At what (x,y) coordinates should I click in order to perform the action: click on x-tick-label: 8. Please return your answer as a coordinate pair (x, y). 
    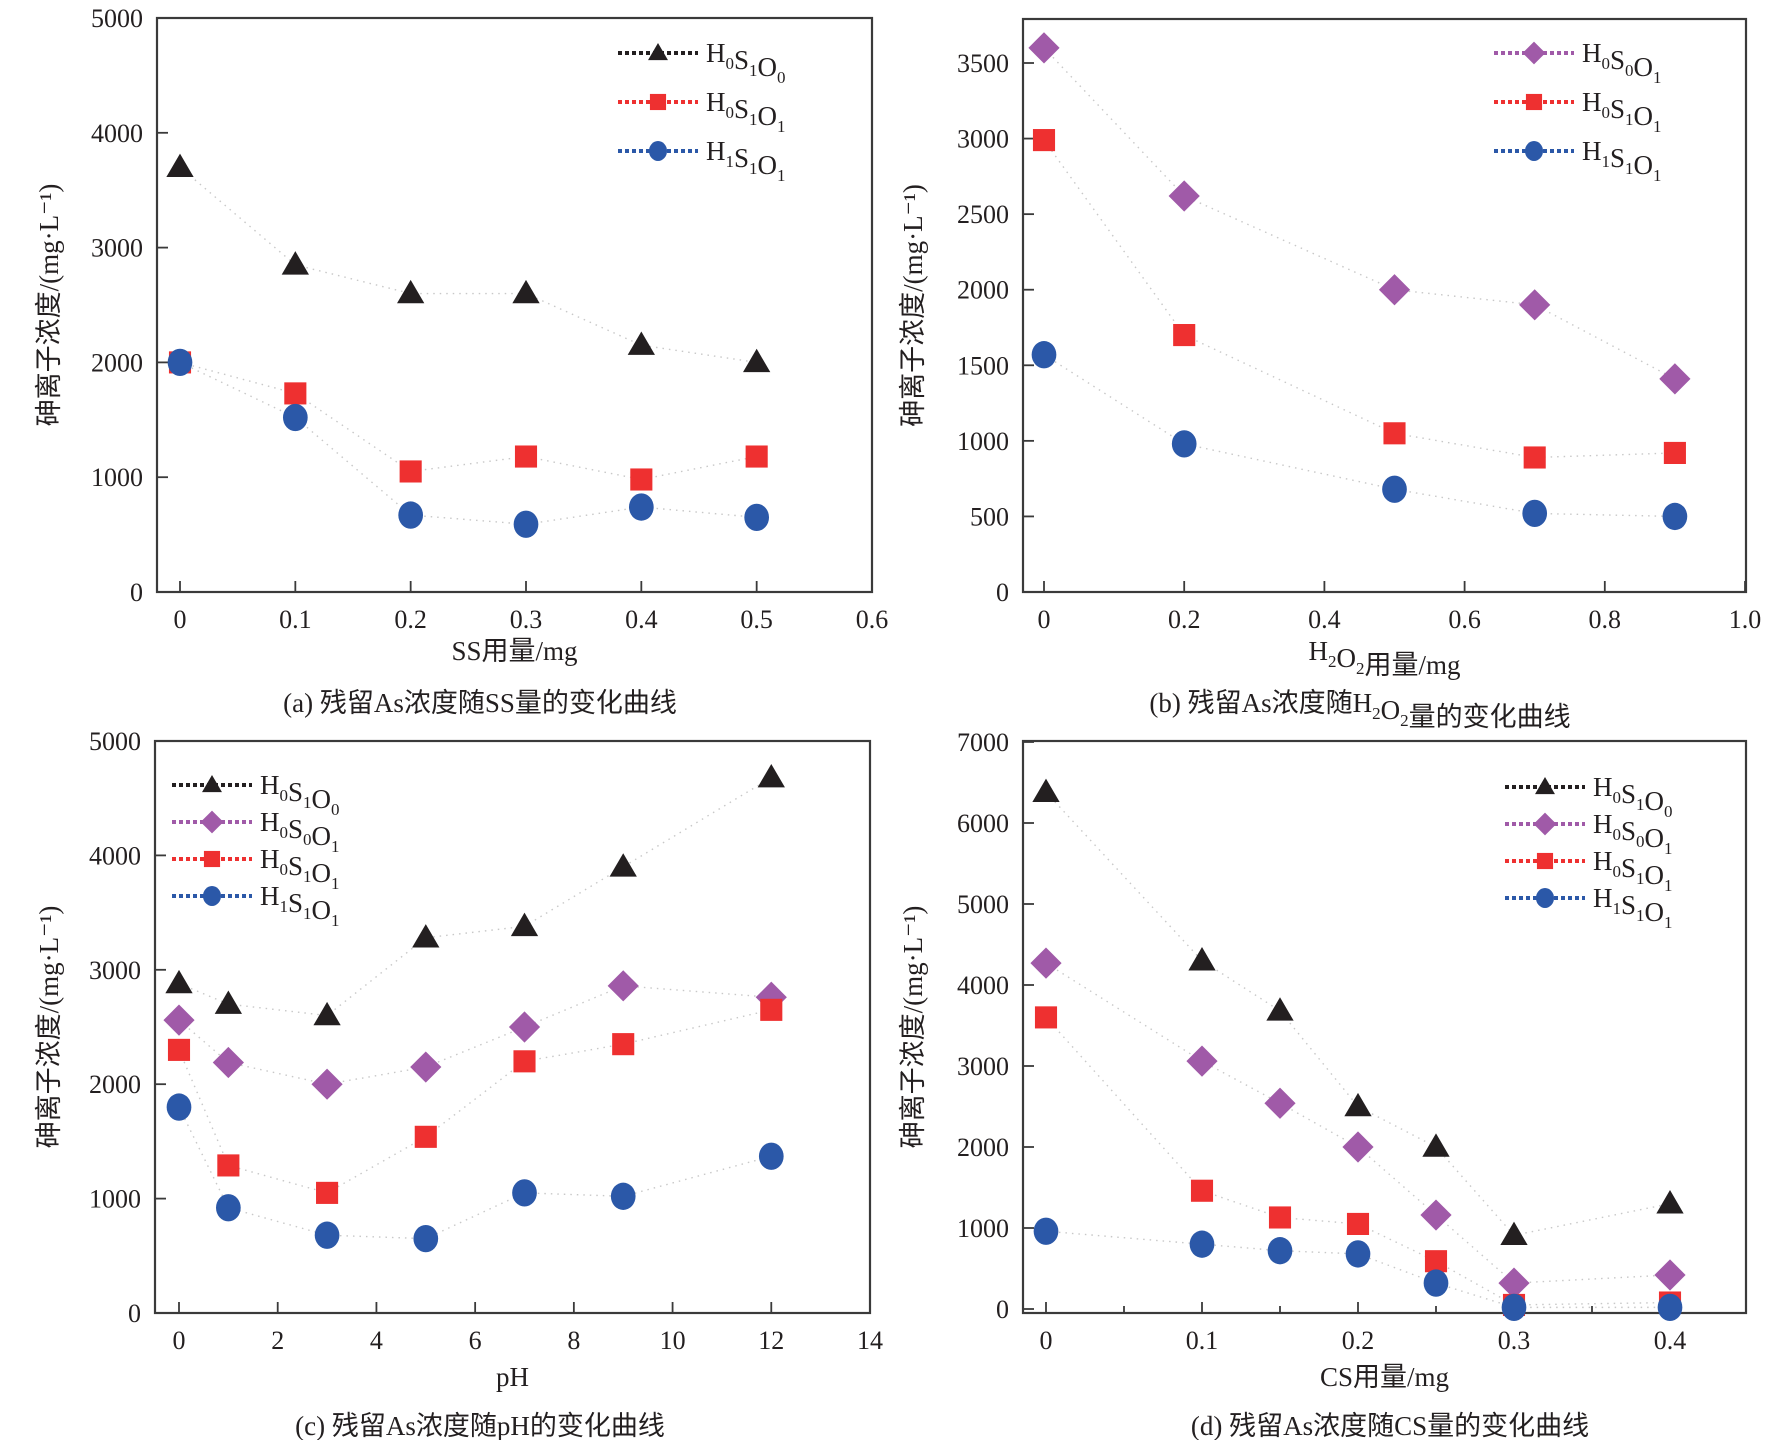
    Looking at the image, I should click on (573, 1340).